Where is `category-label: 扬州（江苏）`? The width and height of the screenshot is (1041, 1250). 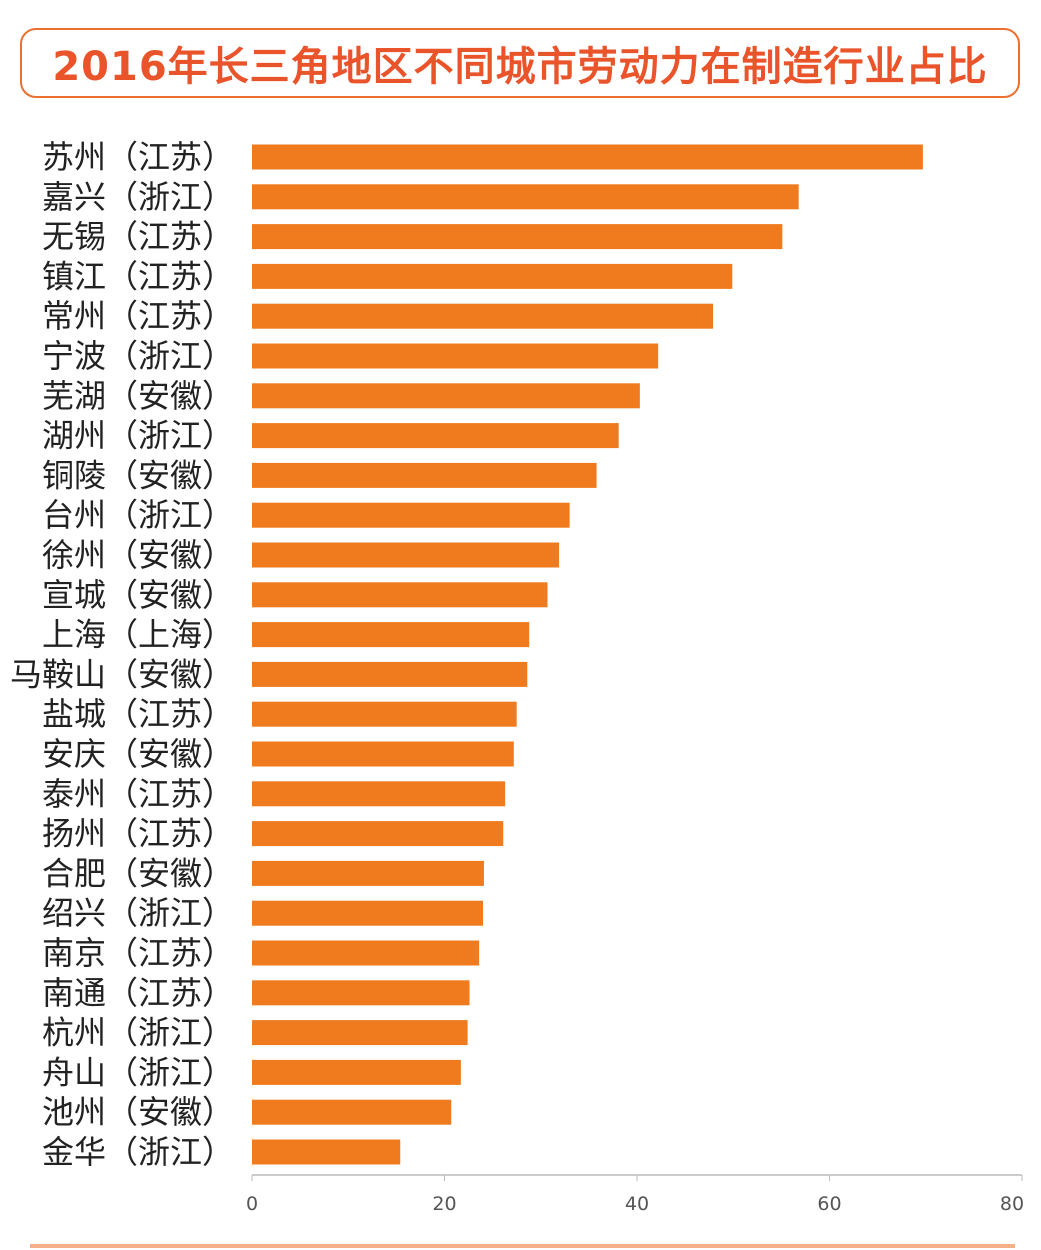 category-label: 扬州（江苏） is located at coordinates (138, 834).